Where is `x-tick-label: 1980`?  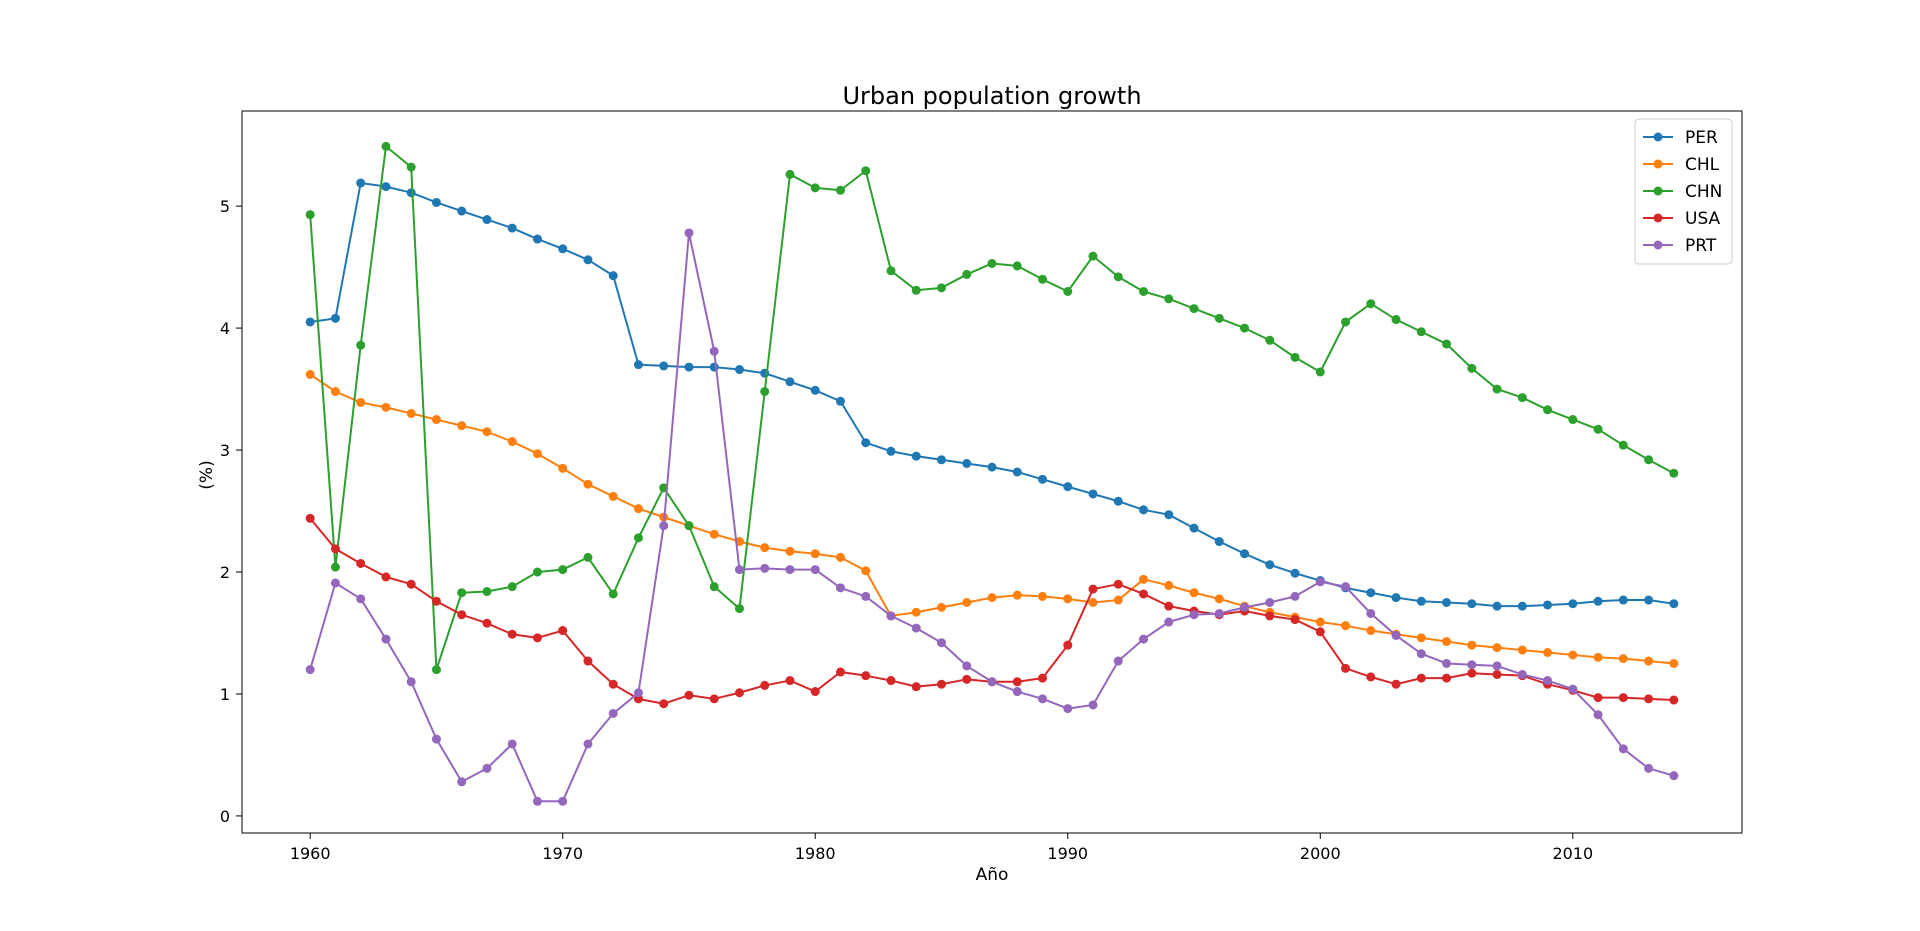 x-tick-label: 1980 is located at coordinates (815, 853).